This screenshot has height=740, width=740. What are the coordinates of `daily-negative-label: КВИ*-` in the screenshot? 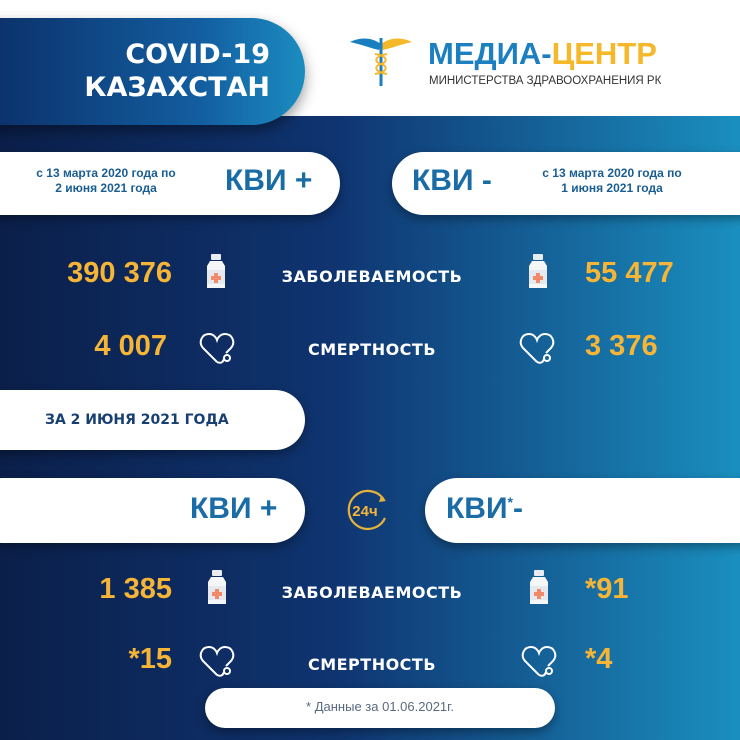 It's located at (484, 509).